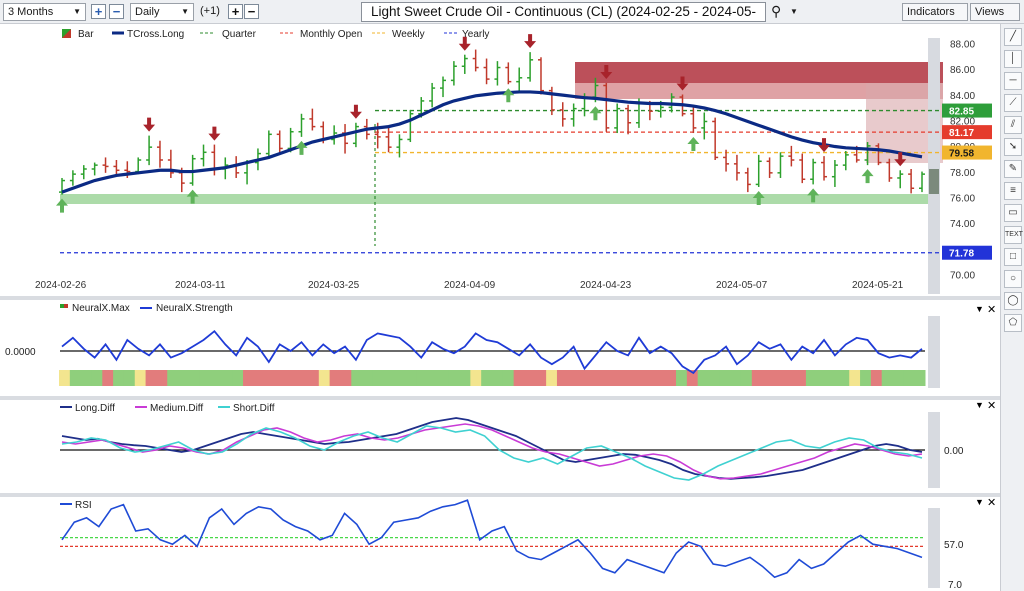  I want to click on views-button: Views ▼, so click(995, 18).